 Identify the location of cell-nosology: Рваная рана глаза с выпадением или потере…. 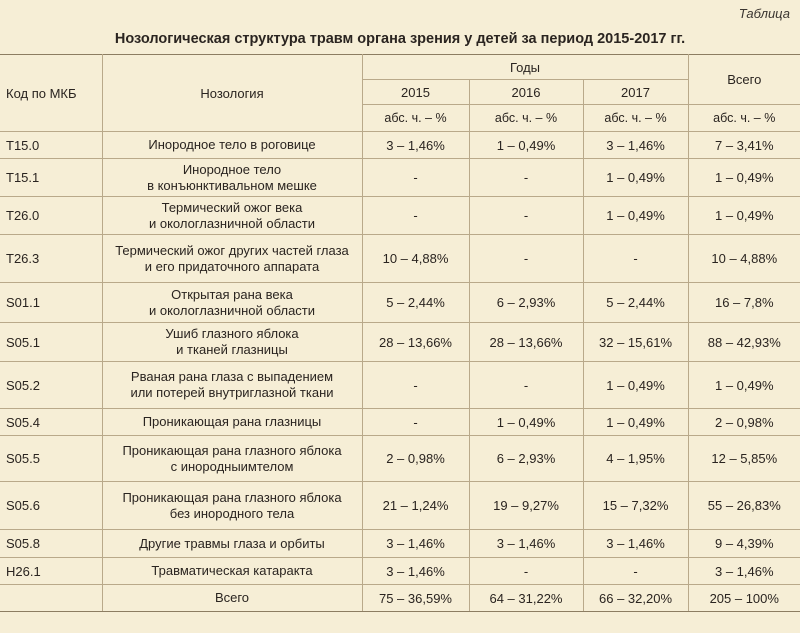
(232, 385).